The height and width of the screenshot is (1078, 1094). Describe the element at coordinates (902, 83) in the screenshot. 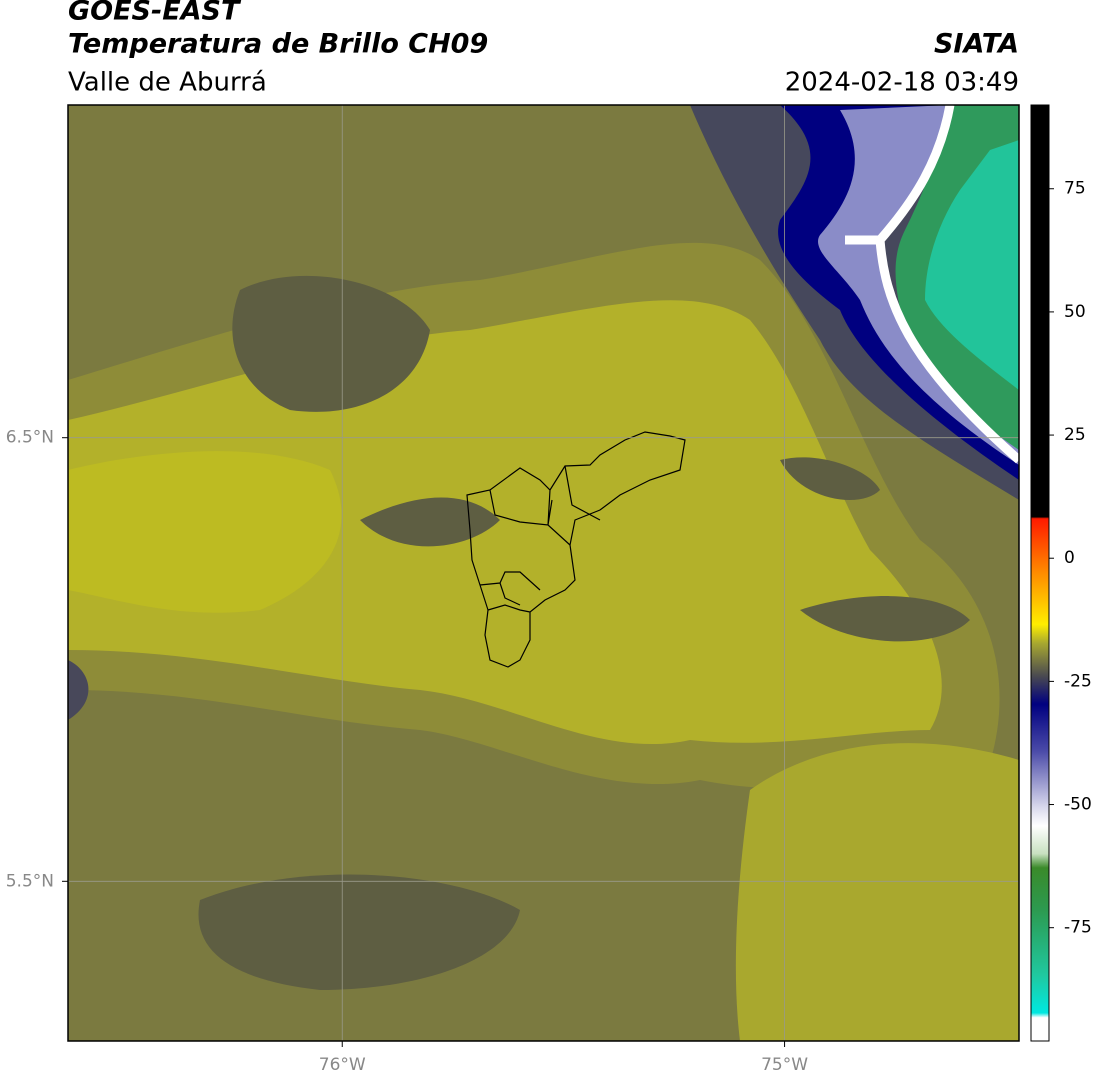

I see `datetime: 2024-02-18 03:49` at that location.